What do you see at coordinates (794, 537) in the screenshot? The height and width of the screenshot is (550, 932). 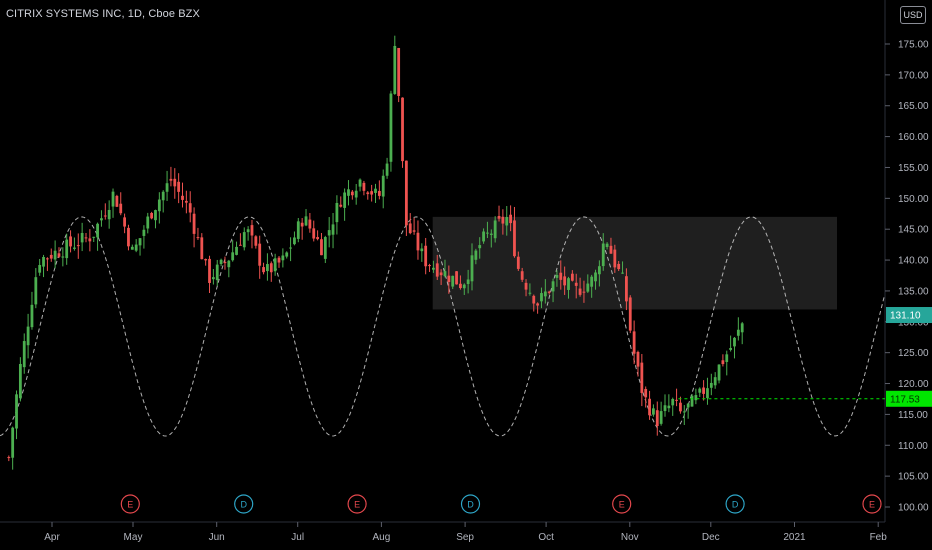 I see `x-tick-label: 2021` at bounding box center [794, 537].